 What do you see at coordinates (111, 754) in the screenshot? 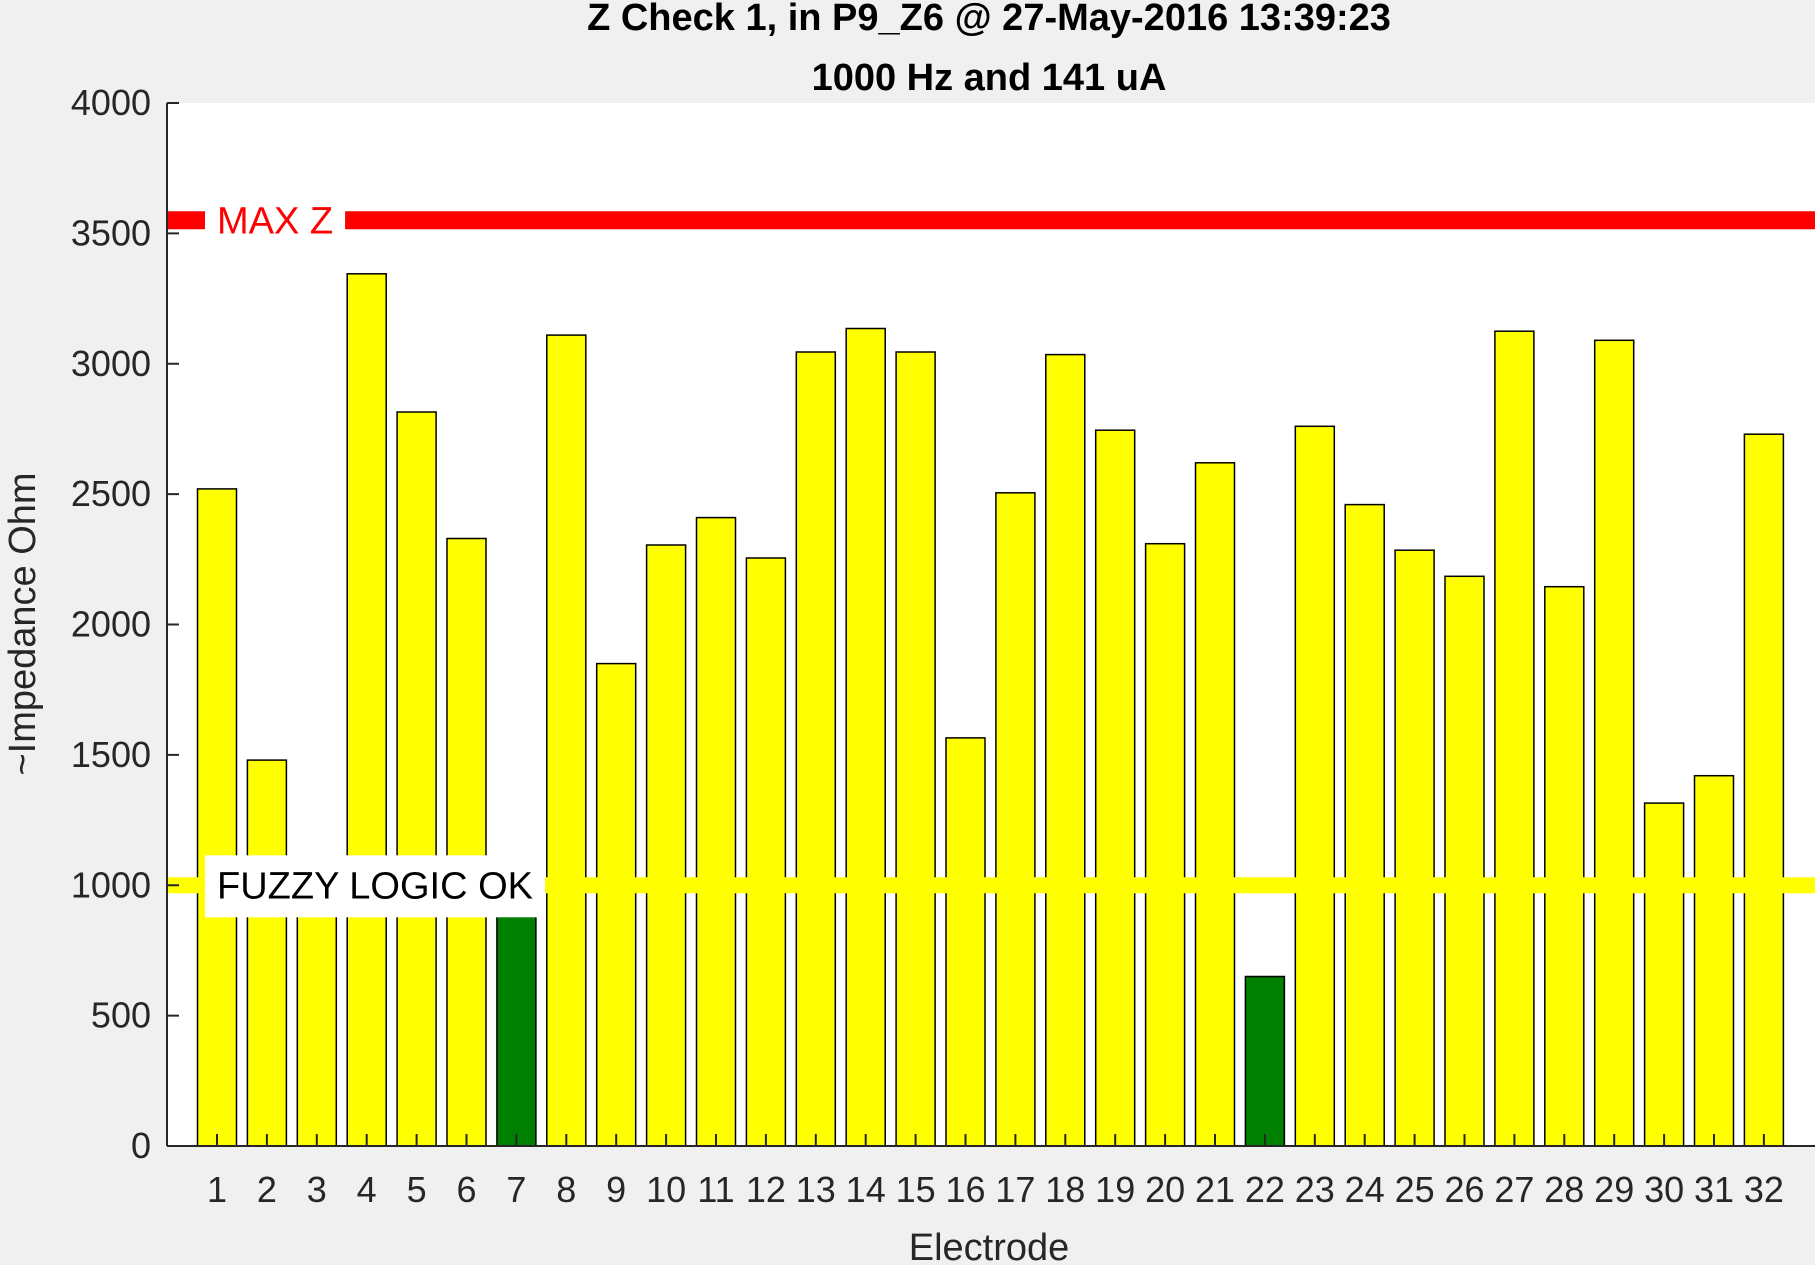
I see `y-tick-label: 1500` at bounding box center [111, 754].